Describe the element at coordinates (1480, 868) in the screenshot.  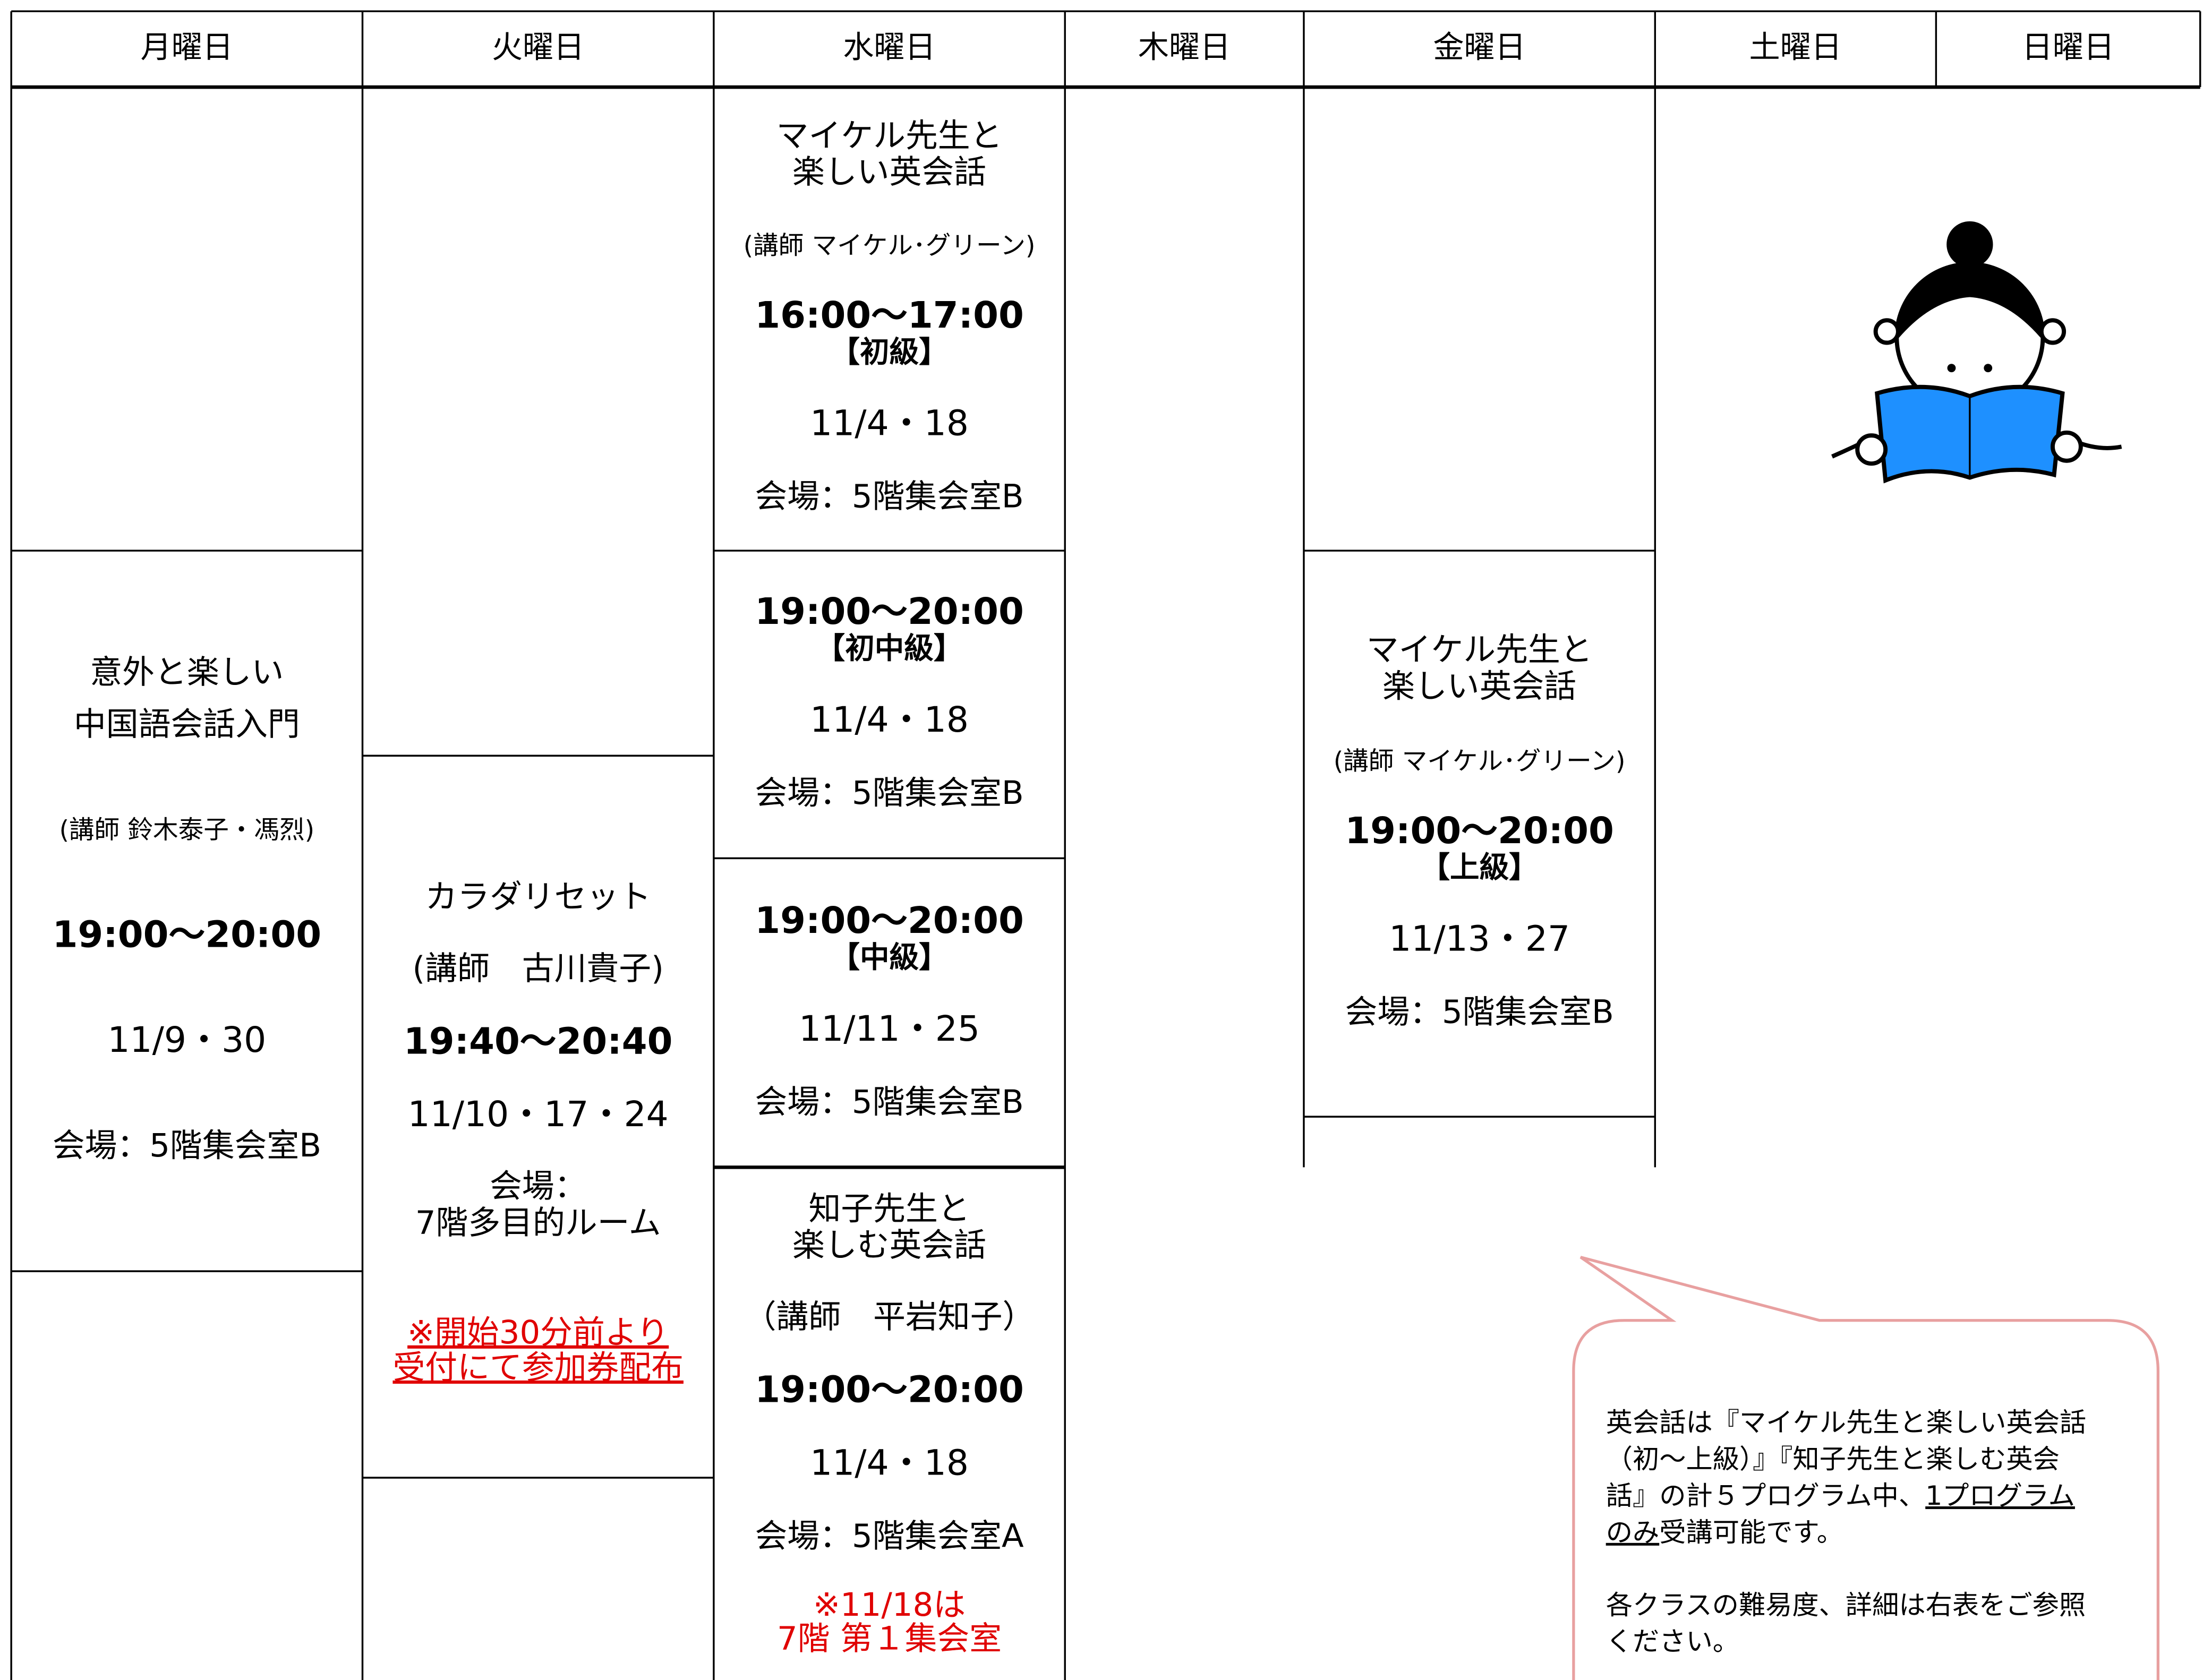
I see `level: 【上級】` at that location.